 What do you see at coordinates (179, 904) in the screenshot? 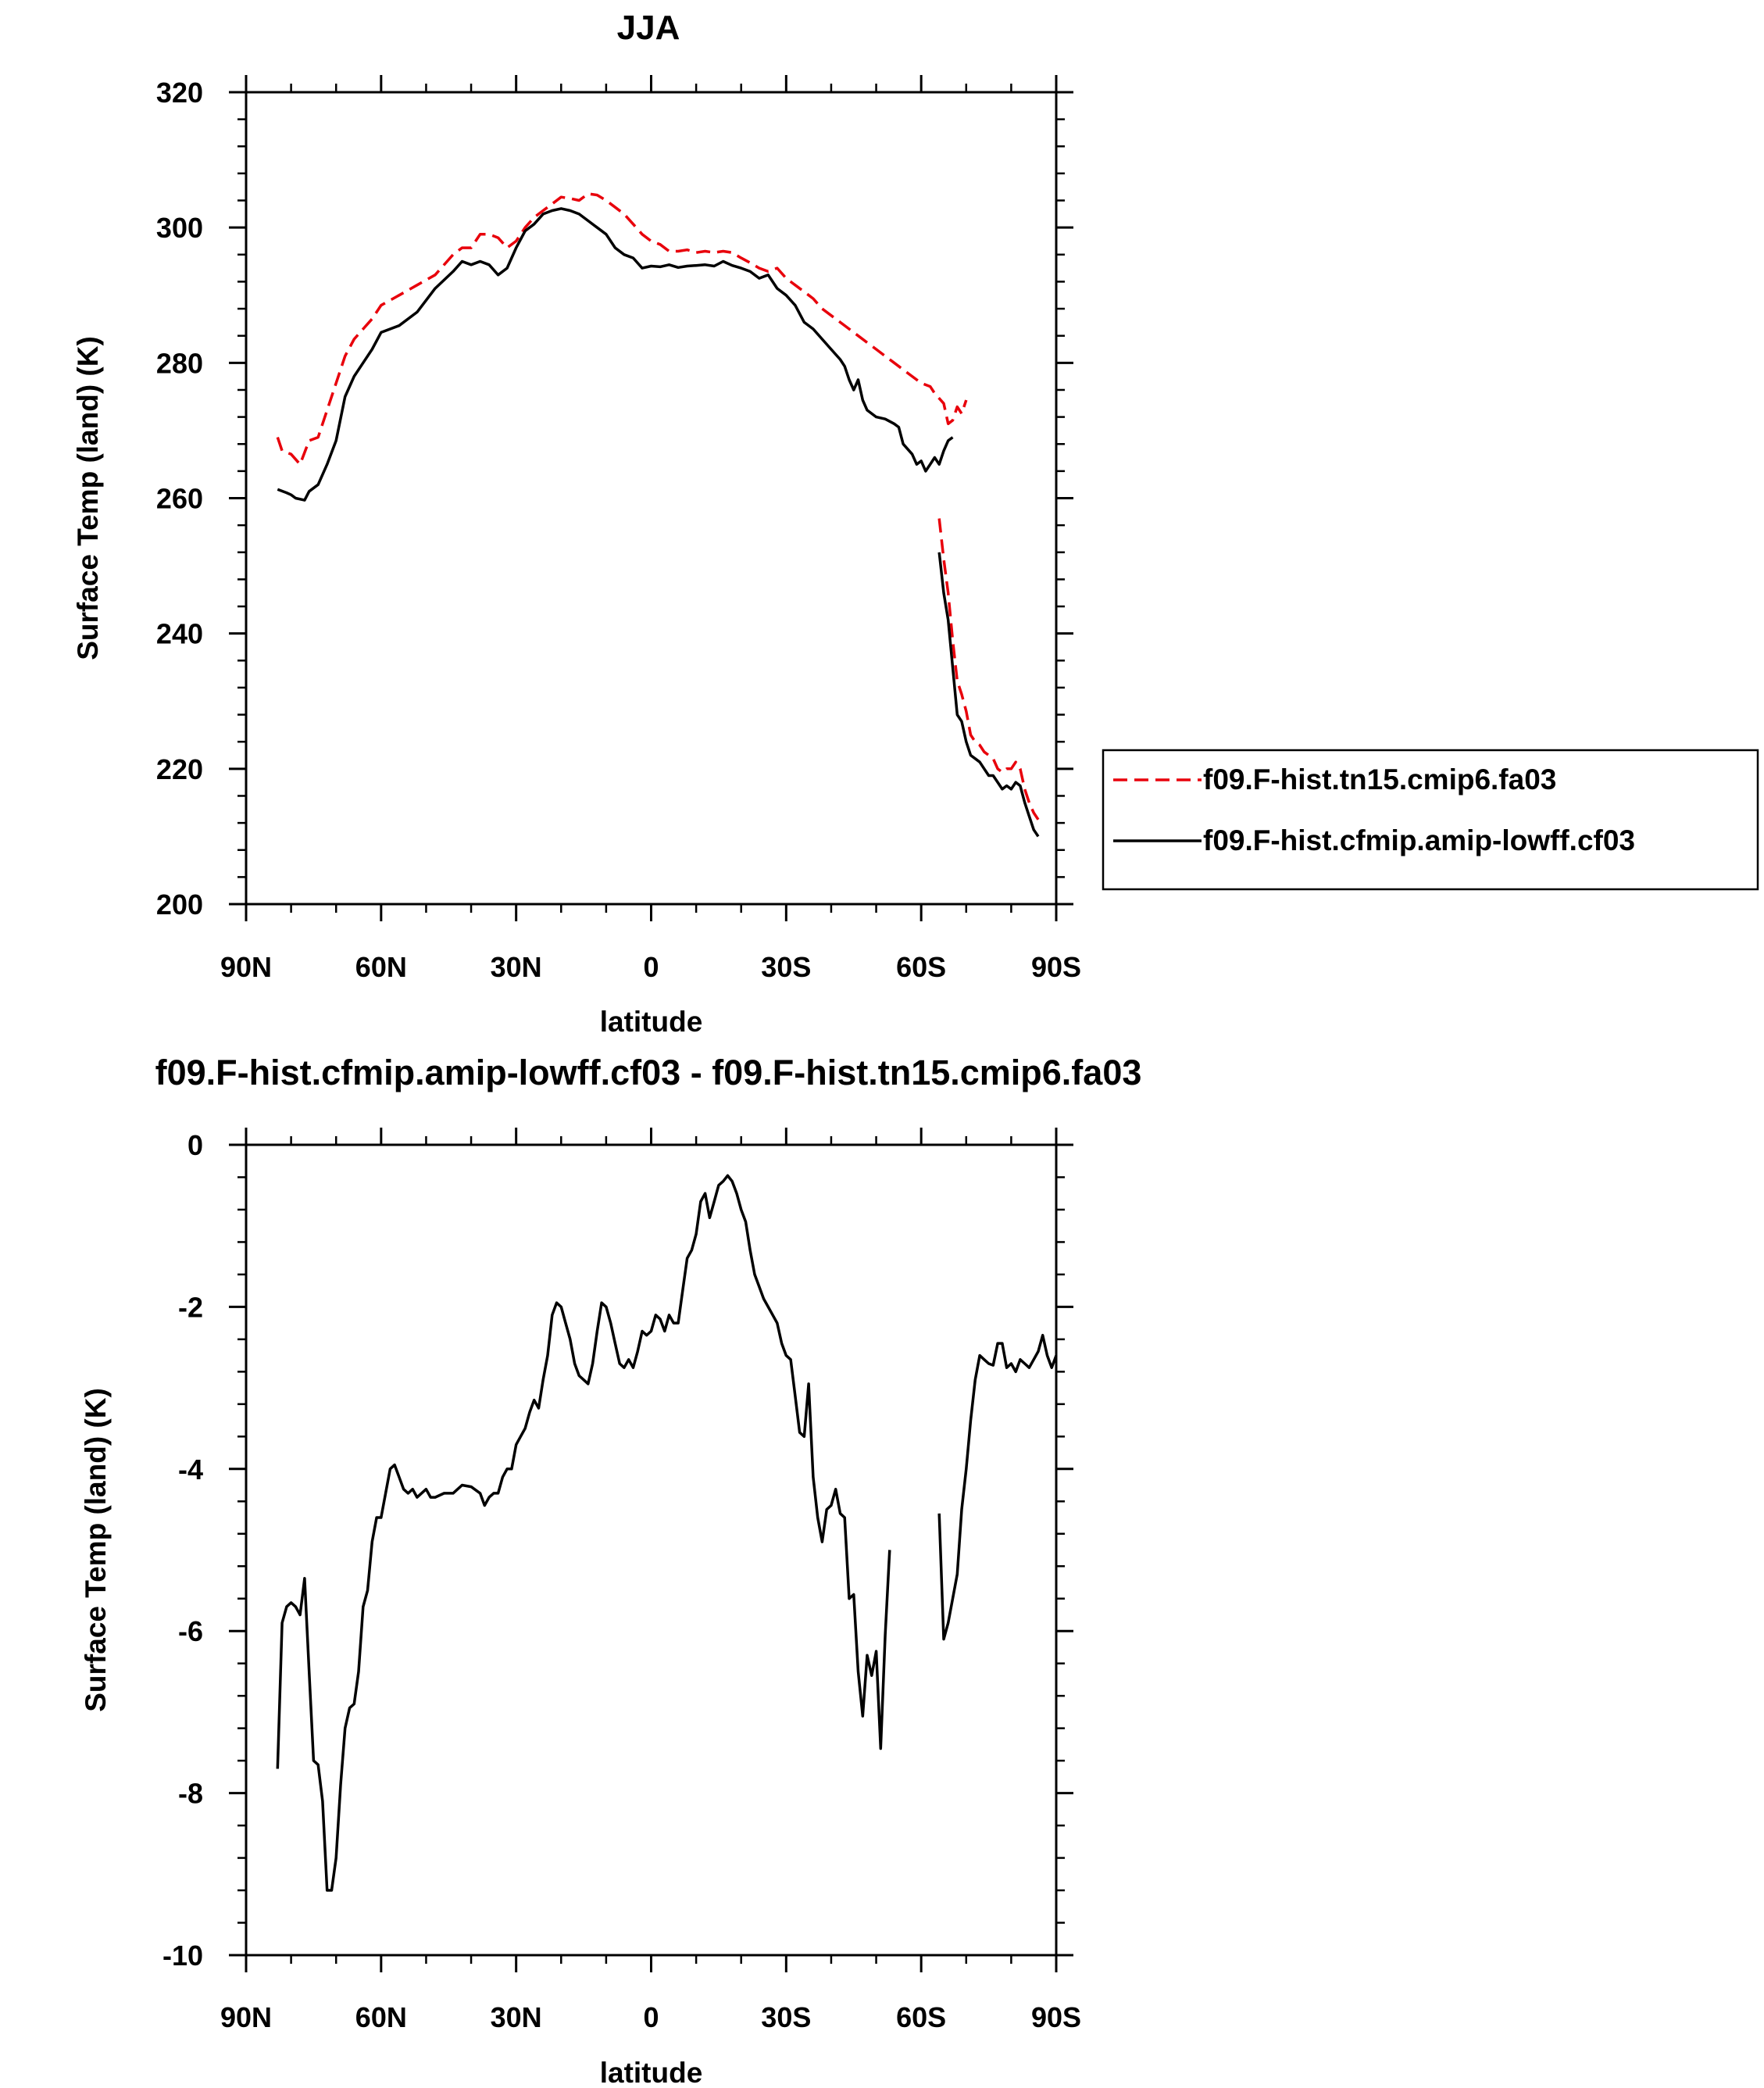
I see `y-tick-label: 200` at bounding box center [179, 904].